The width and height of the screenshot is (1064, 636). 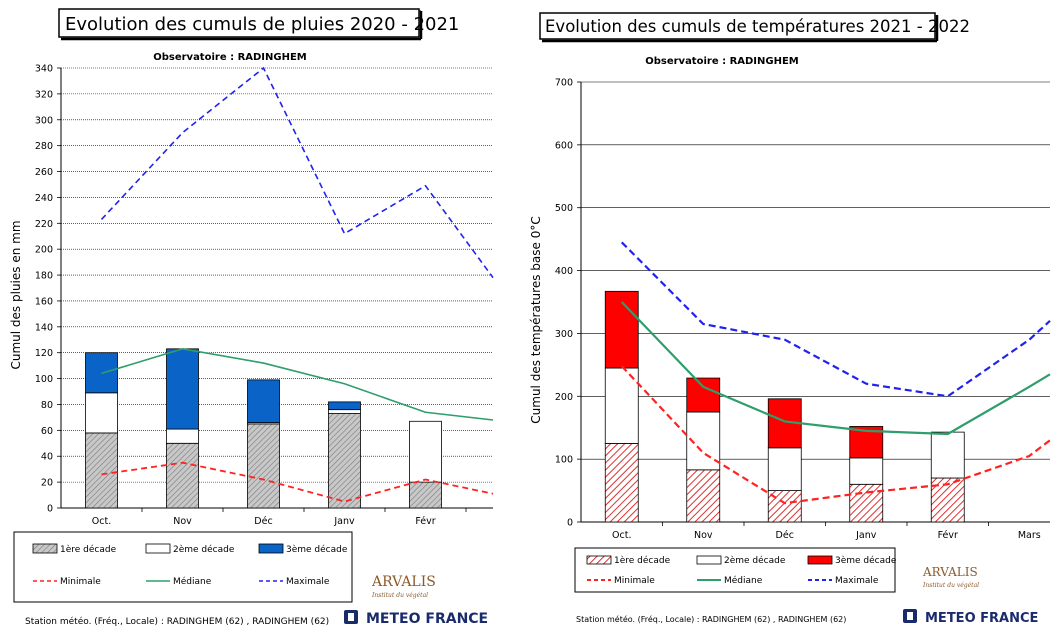 What do you see at coordinates (826, 531) in the screenshot?
I see `temp-x-ticks: Oct. Nov Déc Janv Févr Mars` at bounding box center [826, 531].